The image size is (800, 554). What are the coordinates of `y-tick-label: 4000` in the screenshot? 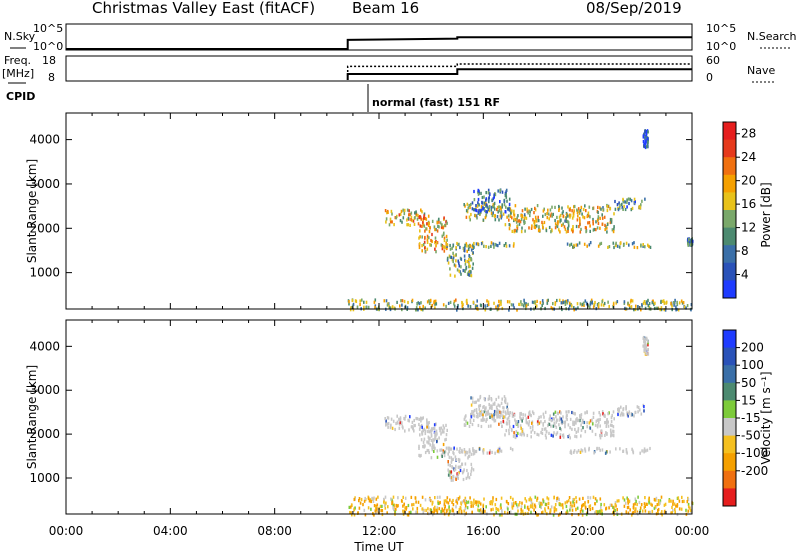 It's located at (44, 140).